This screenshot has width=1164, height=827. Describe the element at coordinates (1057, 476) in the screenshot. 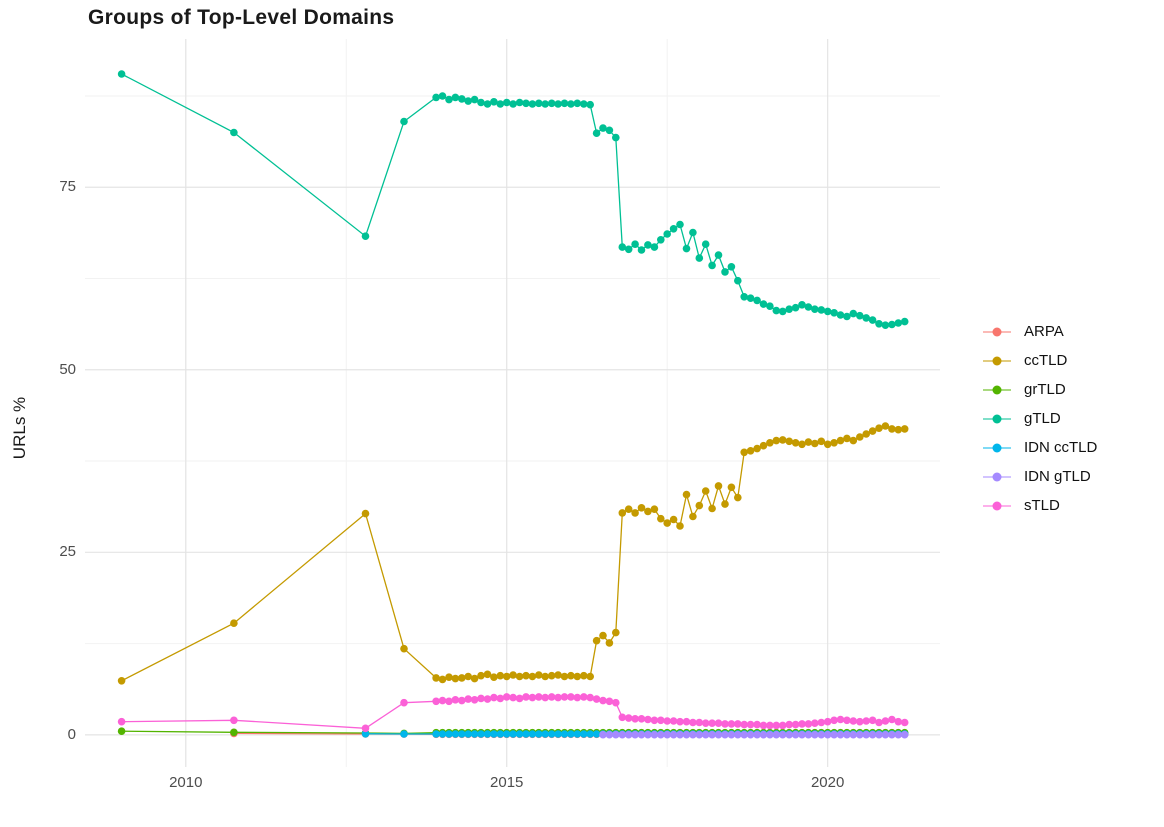

I see `legend-label: IDN gTLD` at that location.